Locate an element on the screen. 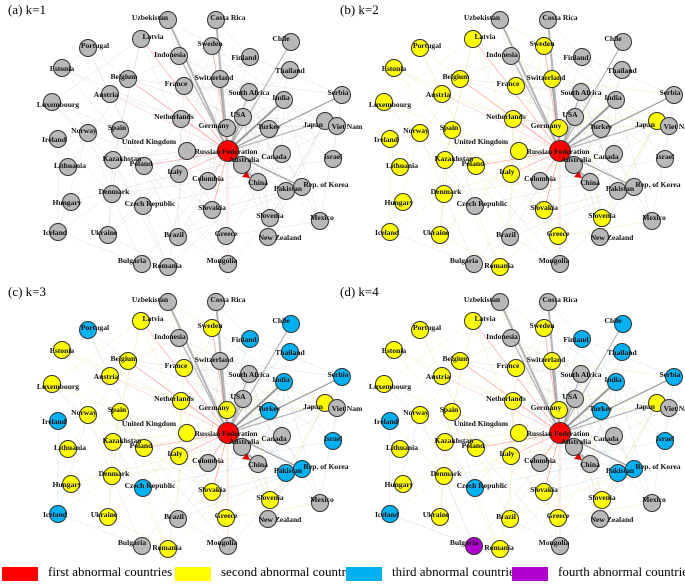 The height and width of the screenshot is (588, 685). node-label-kazakhstan: Kazakhstan is located at coordinates (455, 158).